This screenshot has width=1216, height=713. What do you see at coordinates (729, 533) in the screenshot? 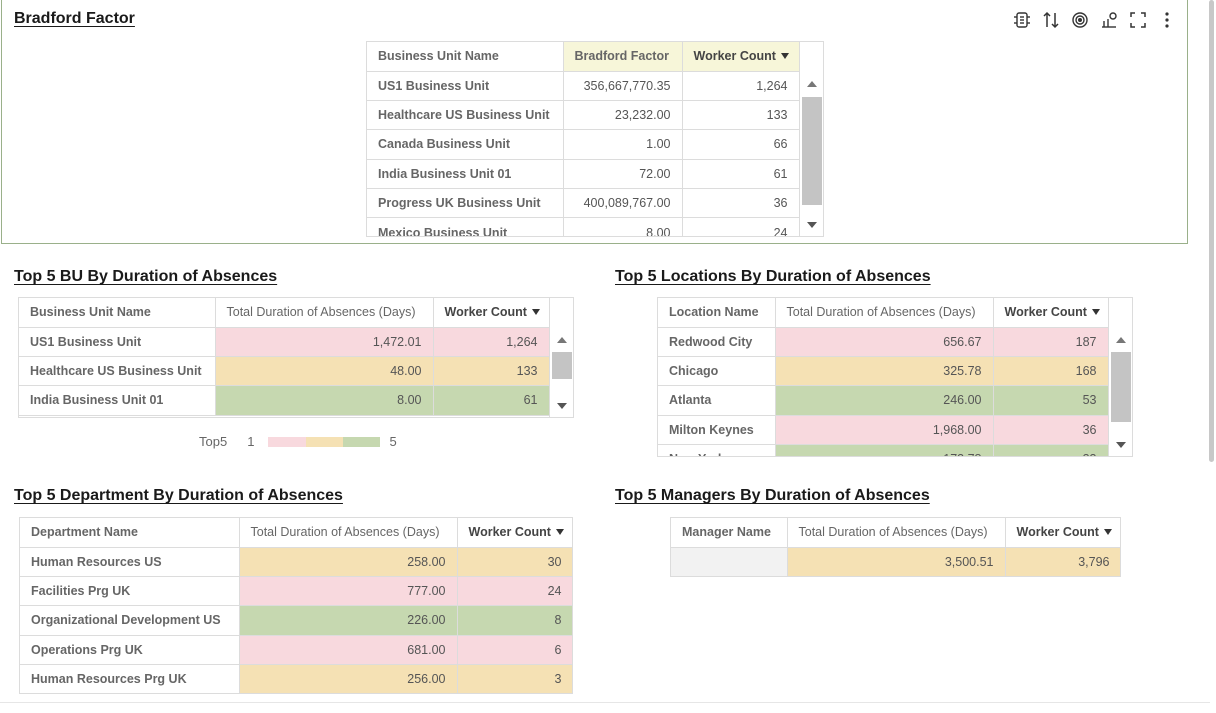
I see `col-header-manager: Manager Name` at bounding box center [729, 533].